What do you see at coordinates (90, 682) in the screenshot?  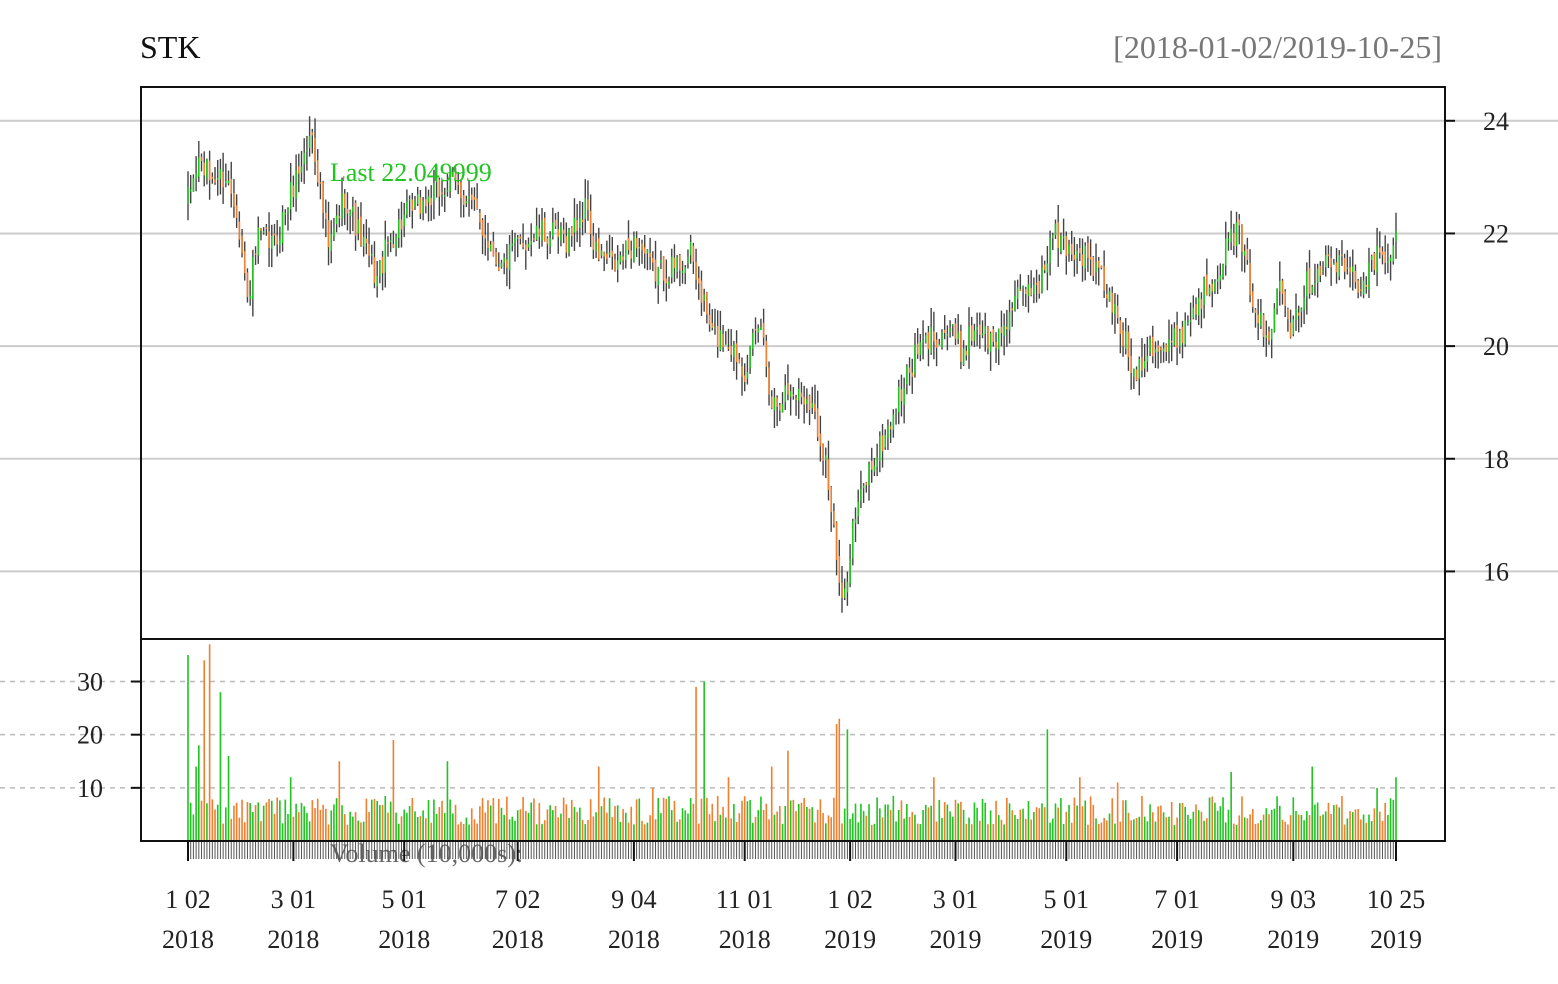 I see `volume-tick-label: 30` at bounding box center [90, 682].